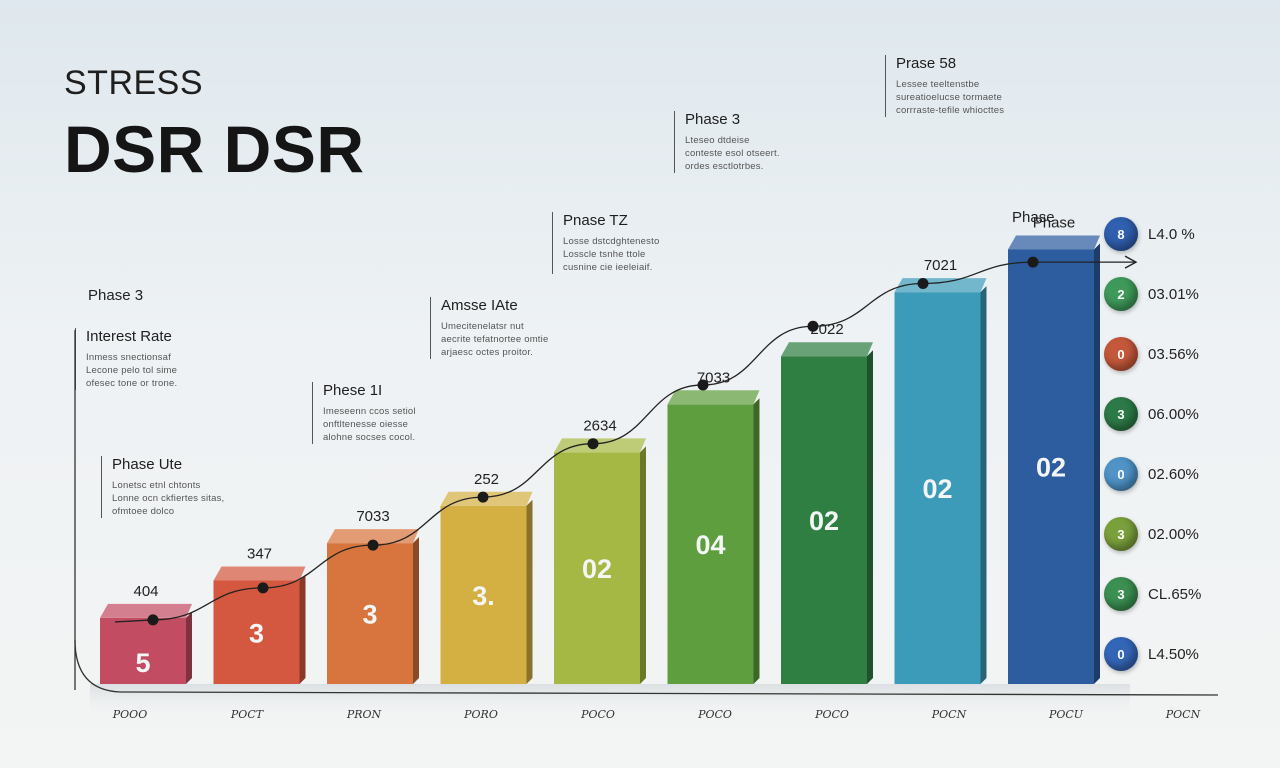 The image size is (1280, 768). What do you see at coordinates (116, 295) in the screenshot?
I see `stage-label-phase-3: Phase 3` at bounding box center [116, 295].